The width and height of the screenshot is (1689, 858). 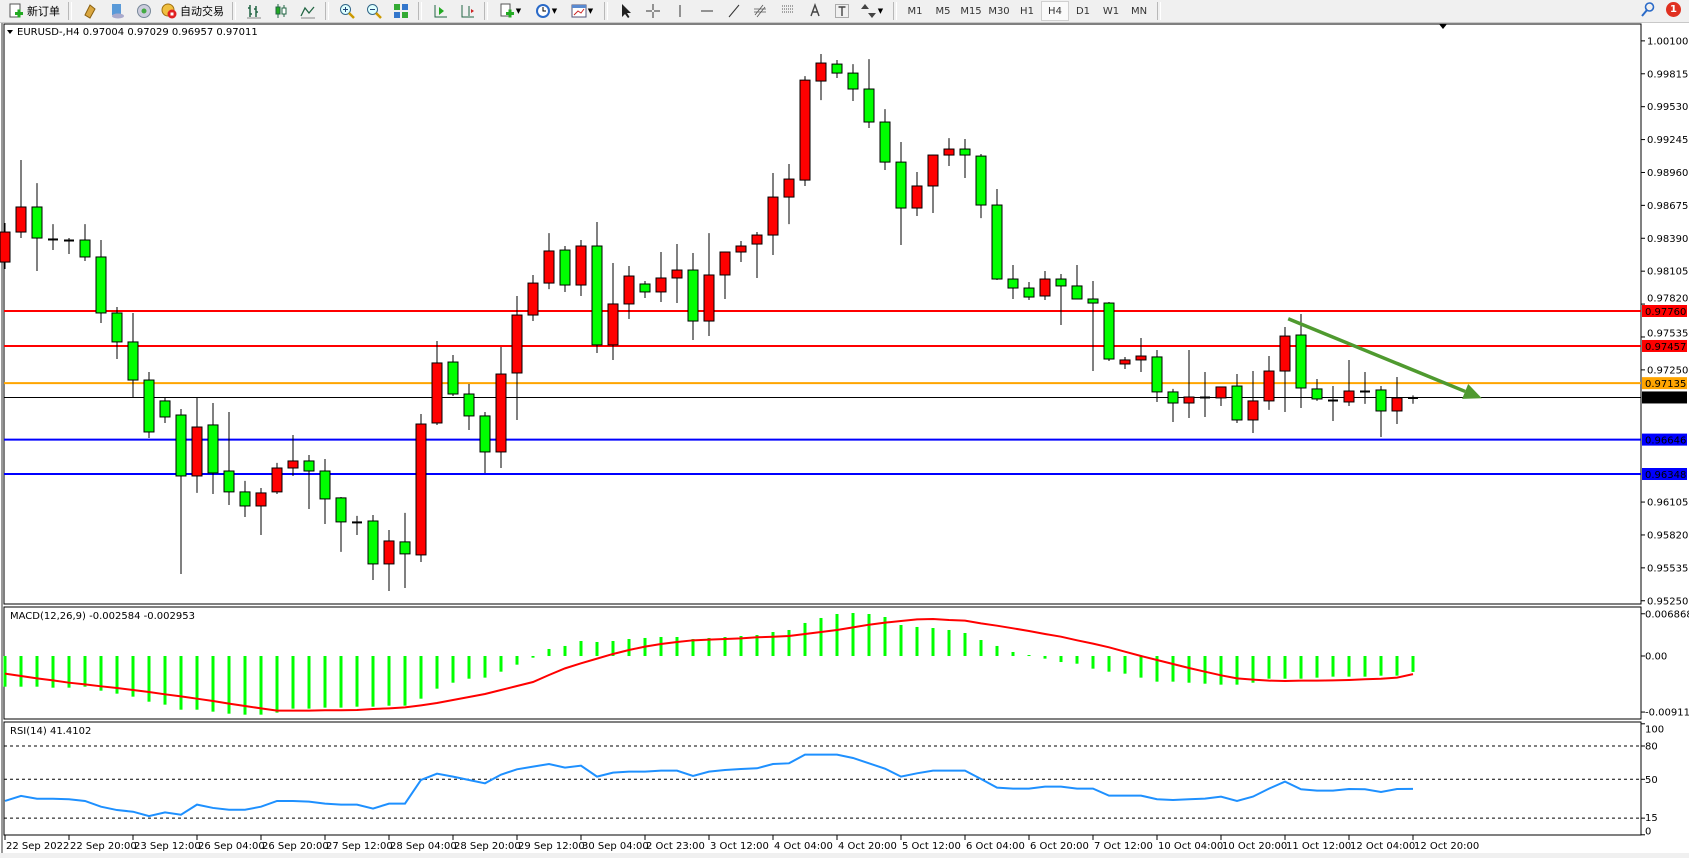 What do you see at coordinates (307, 11) in the screenshot?
I see `line-chart-button` at bounding box center [307, 11].